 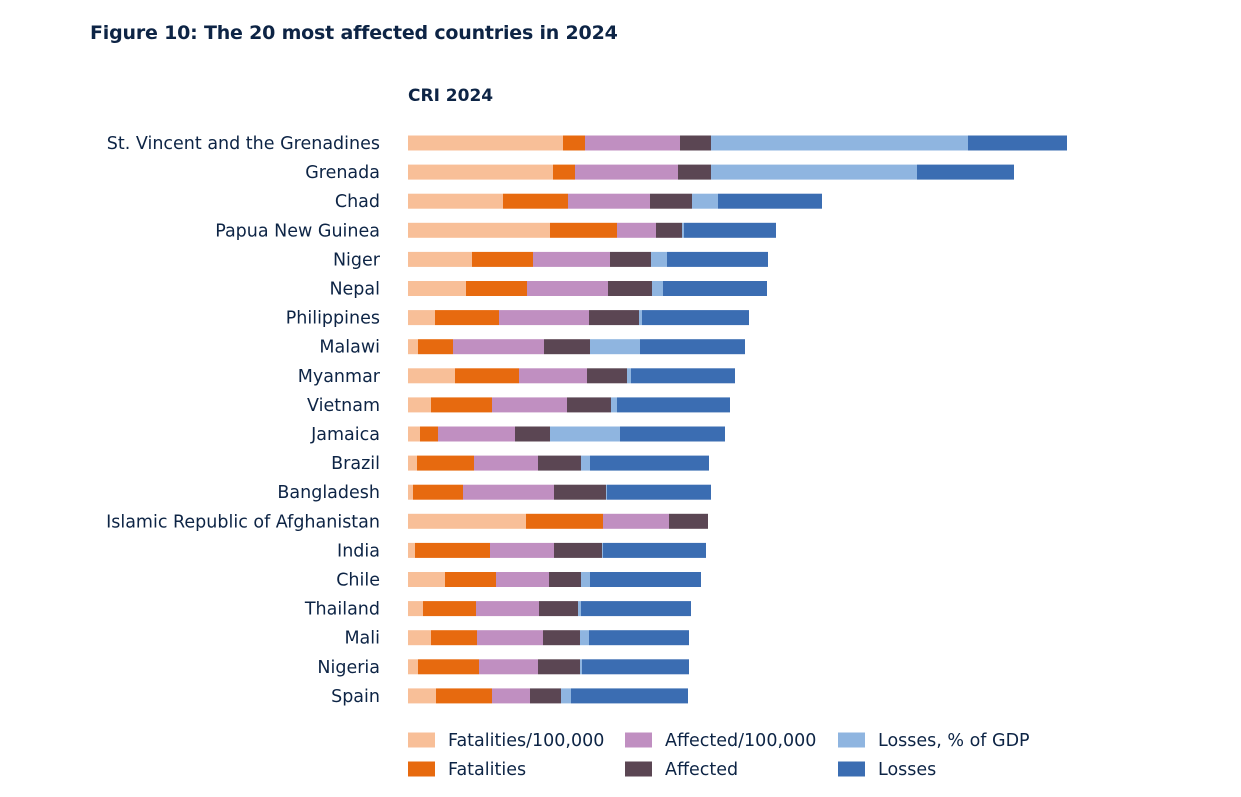 What do you see at coordinates (954, 741) in the screenshot?
I see `legend-label: Losses, % of GDP` at bounding box center [954, 741].